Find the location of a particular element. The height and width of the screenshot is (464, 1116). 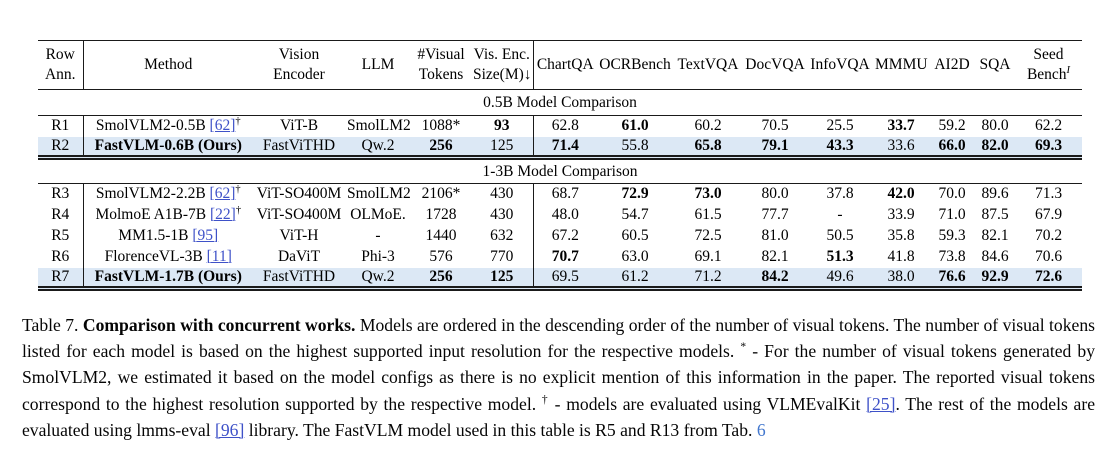

metric-cell: 82.0 is located at coordinates (995, 147).